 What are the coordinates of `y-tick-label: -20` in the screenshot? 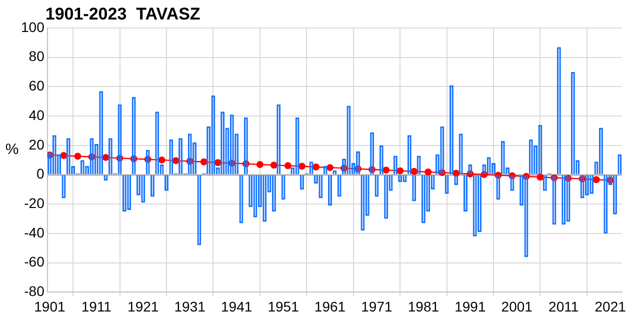 It's located at (34, 202).